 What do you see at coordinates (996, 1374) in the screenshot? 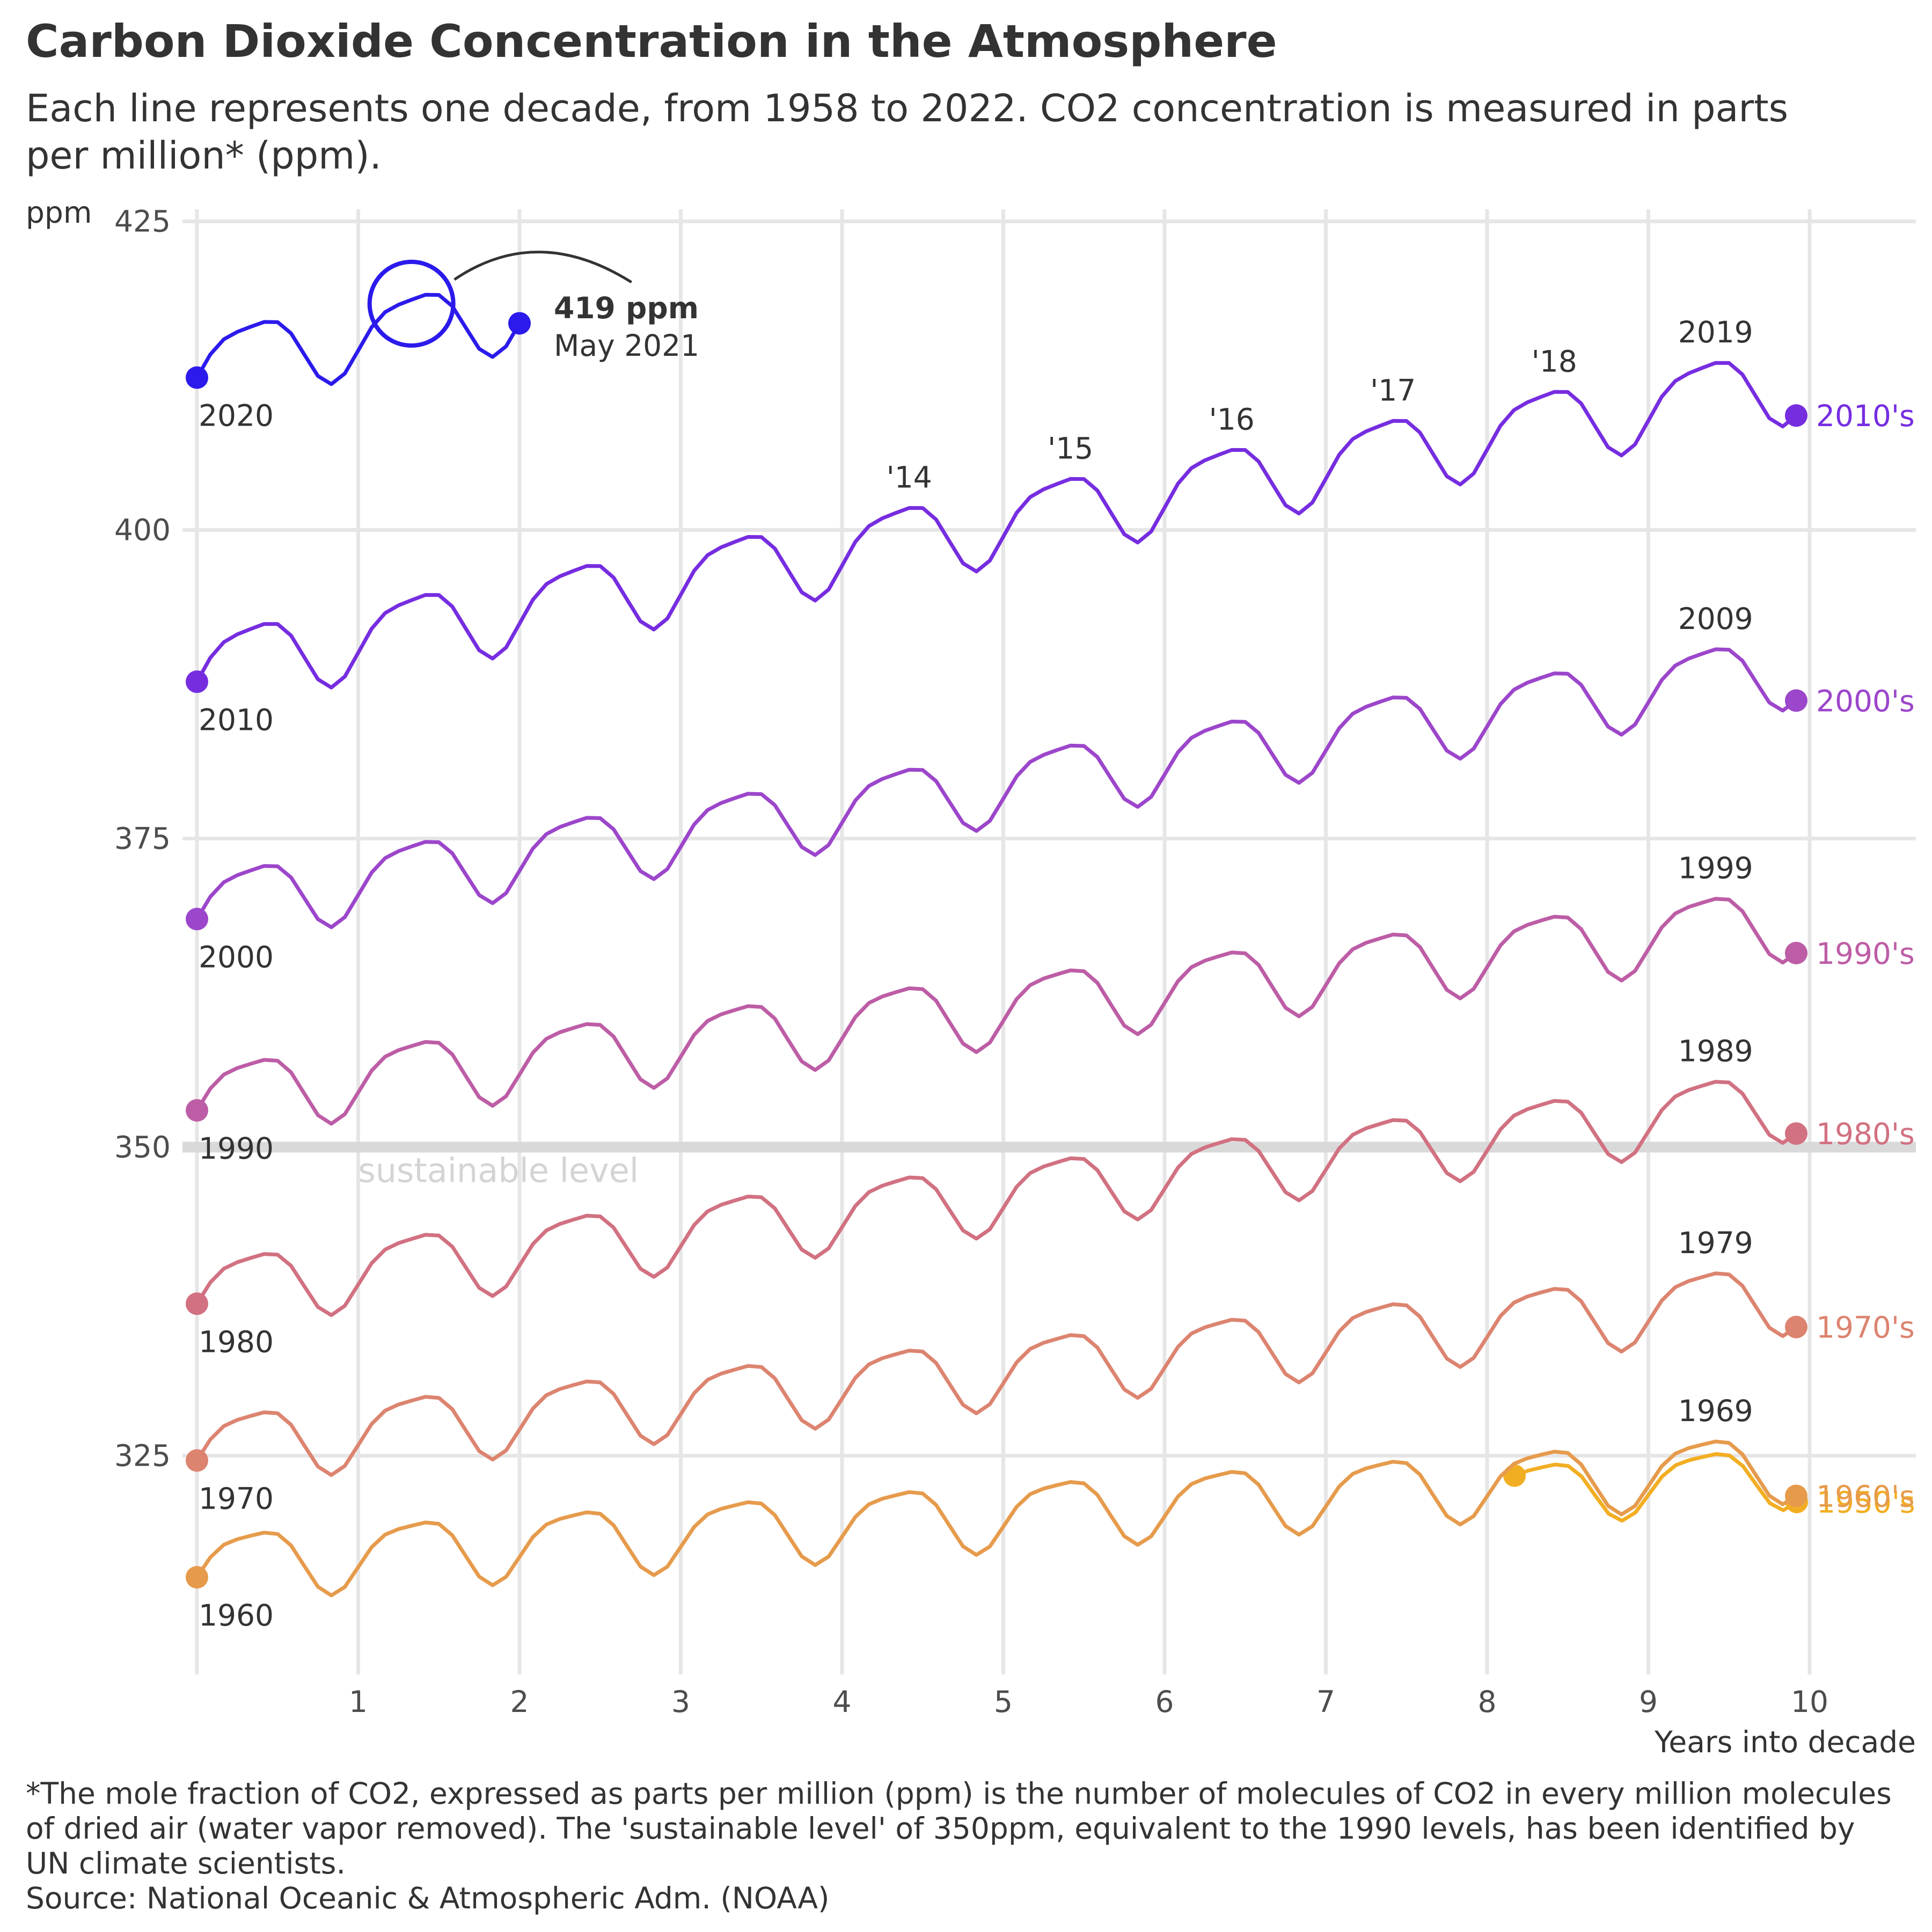
I see `series-line-1970` at bounding box center [996, 1374].